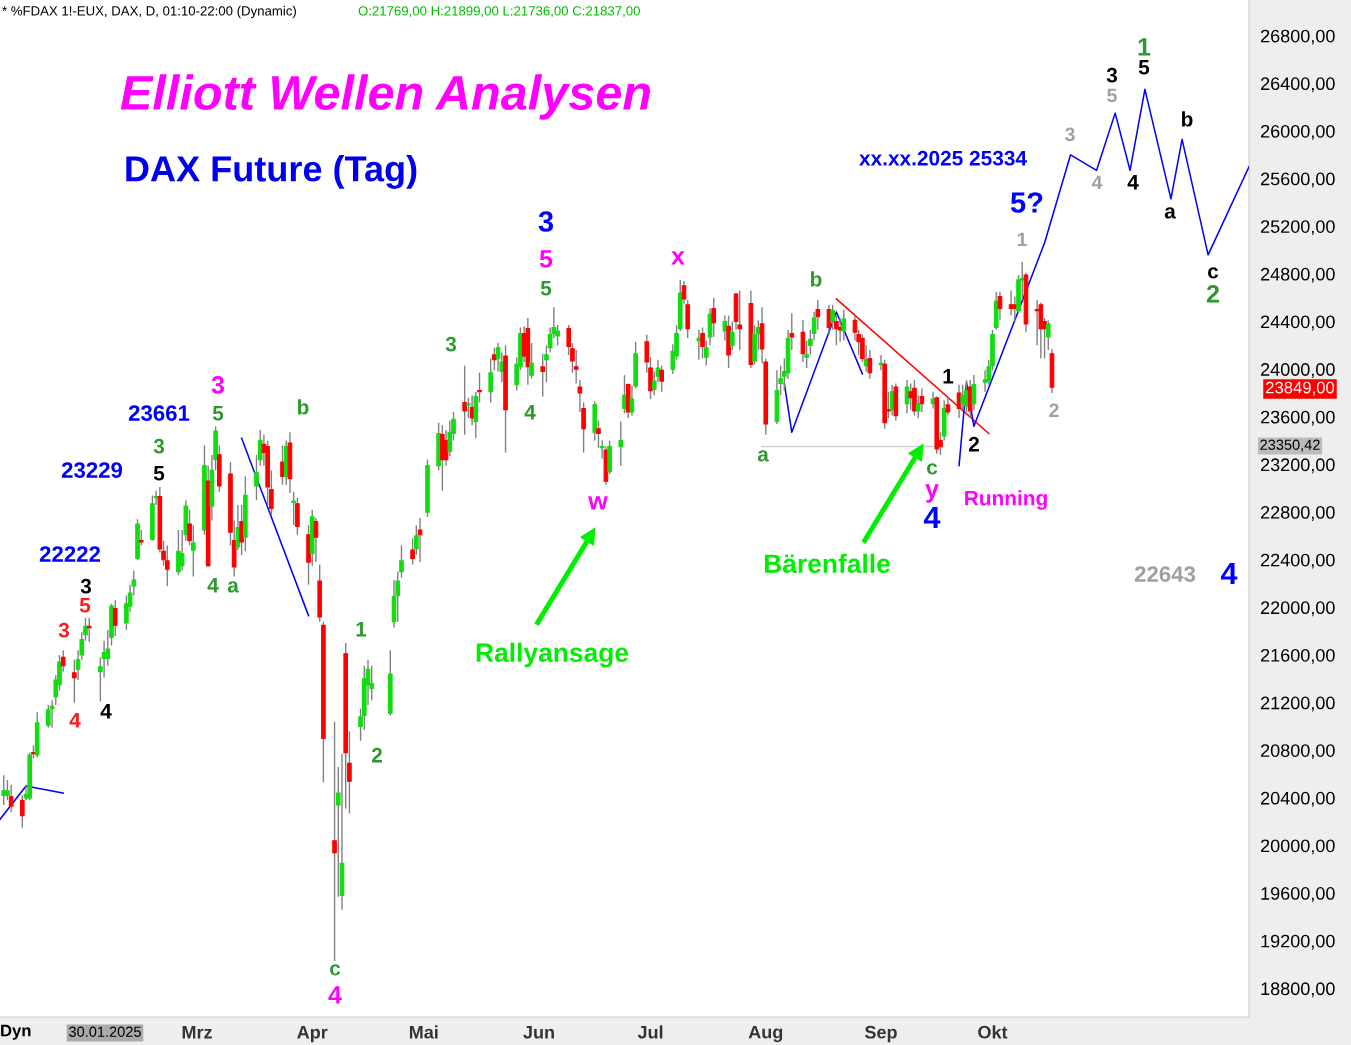  What do you see at coordinates (159, 413) in the screenshot?
I see `annotation: 23661` at bounding box center [159, 413].